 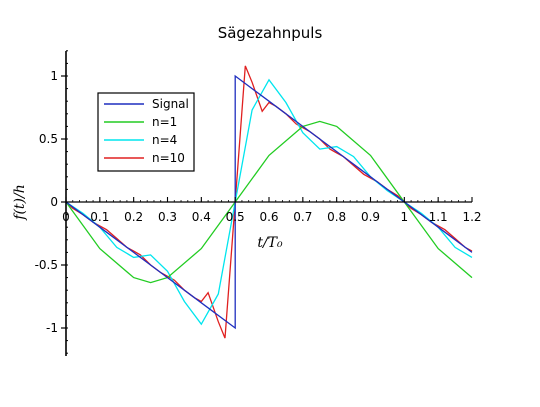 I want to click on x-tick-label: 0.8, so click(x=336, y=217).